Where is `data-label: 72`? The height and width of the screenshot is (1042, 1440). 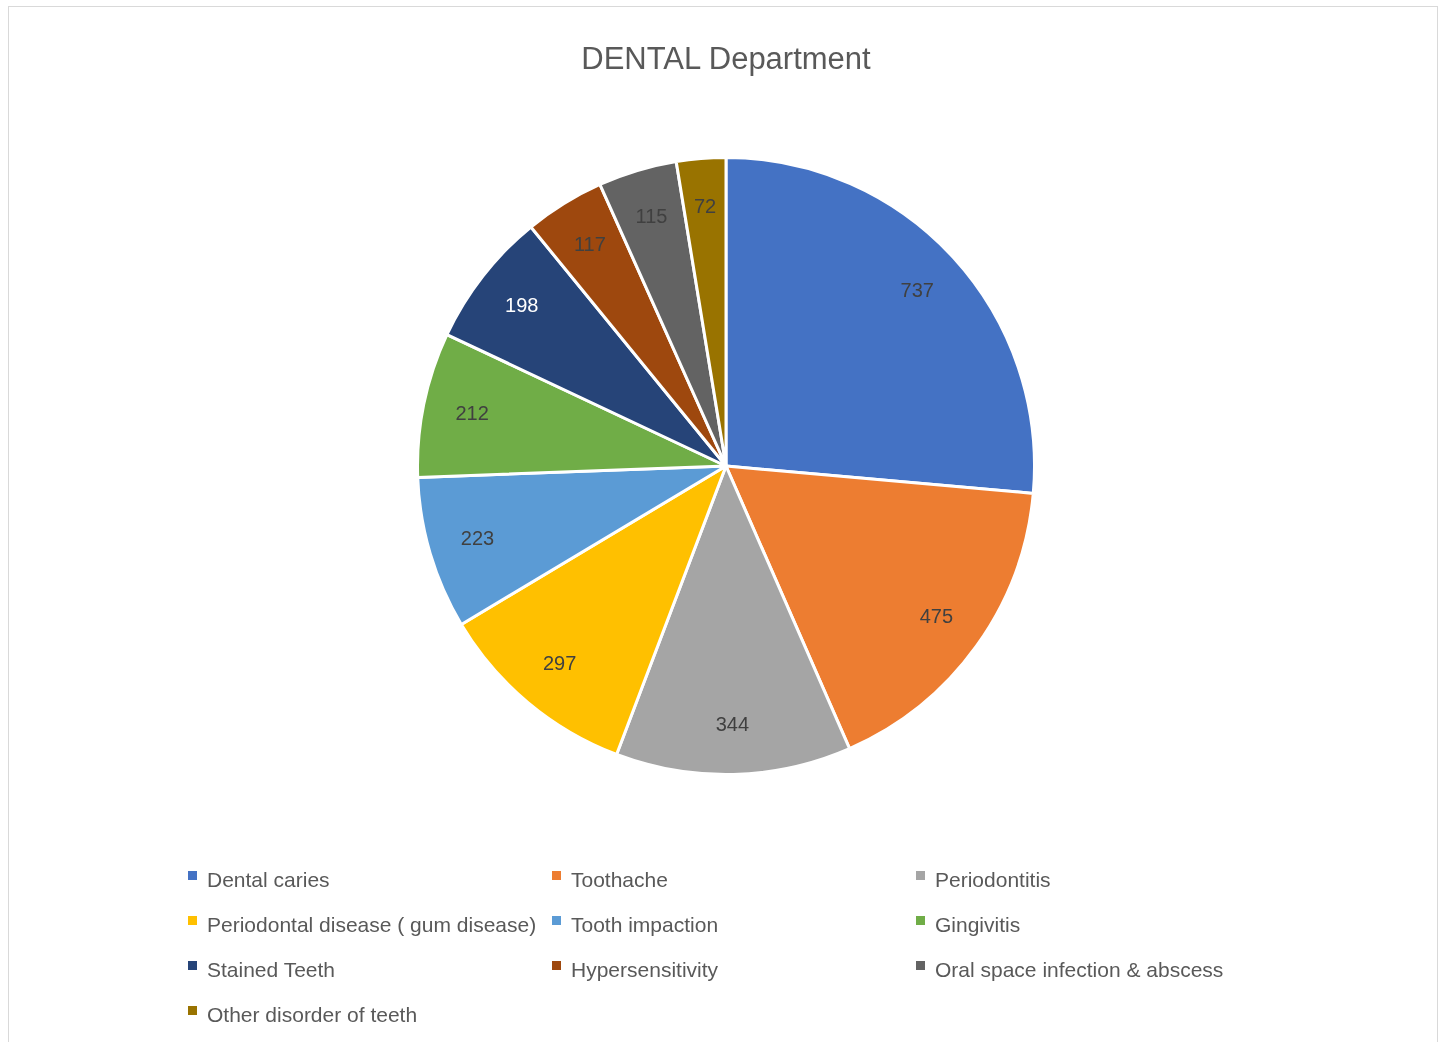
data-label: 72 is located at coordinates (705, 206).